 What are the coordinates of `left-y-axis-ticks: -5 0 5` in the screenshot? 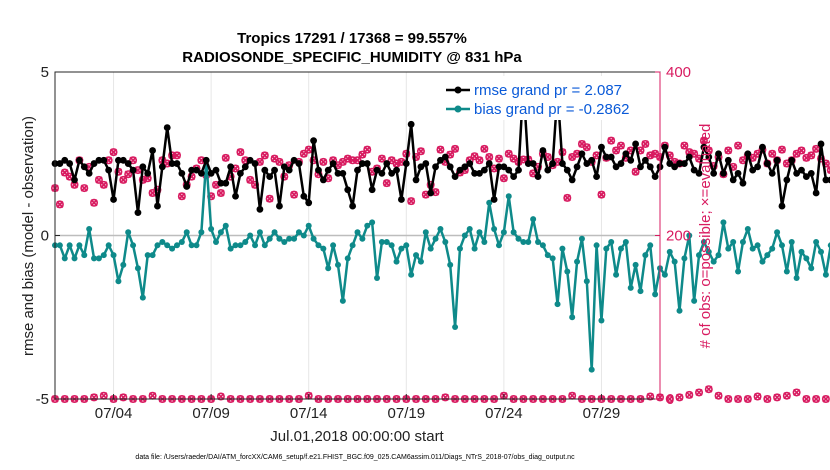 It's located at (48, 236).